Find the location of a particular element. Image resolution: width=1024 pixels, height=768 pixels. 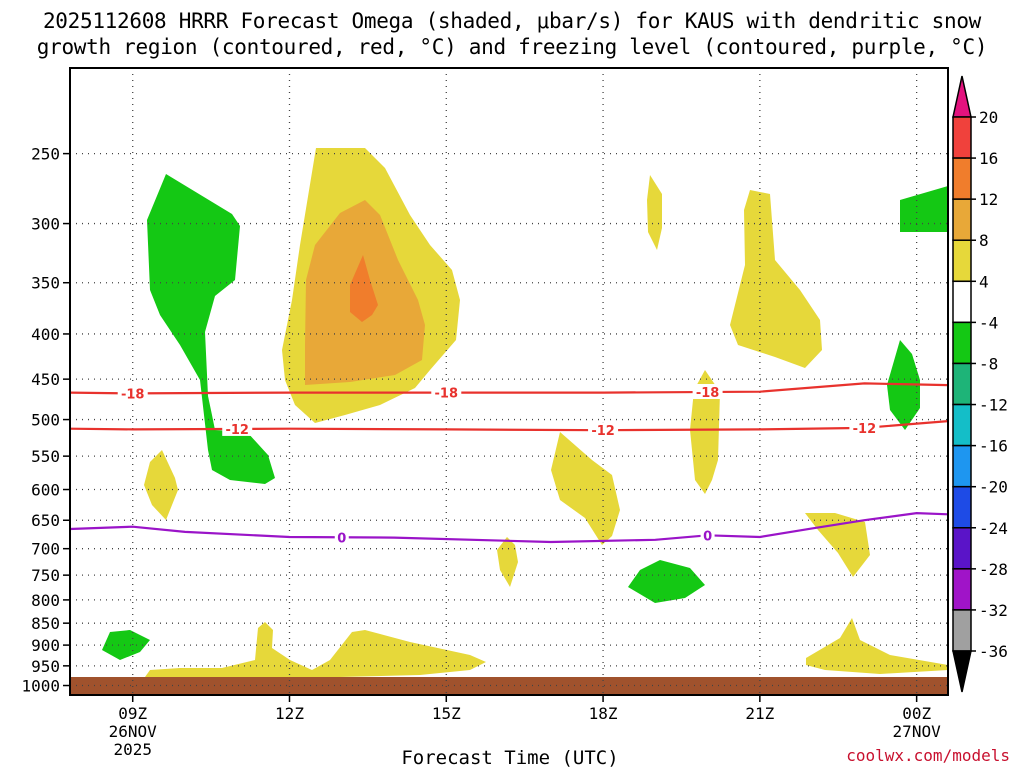

x-tick-label: 15Z is located at coordinates (446, 713).